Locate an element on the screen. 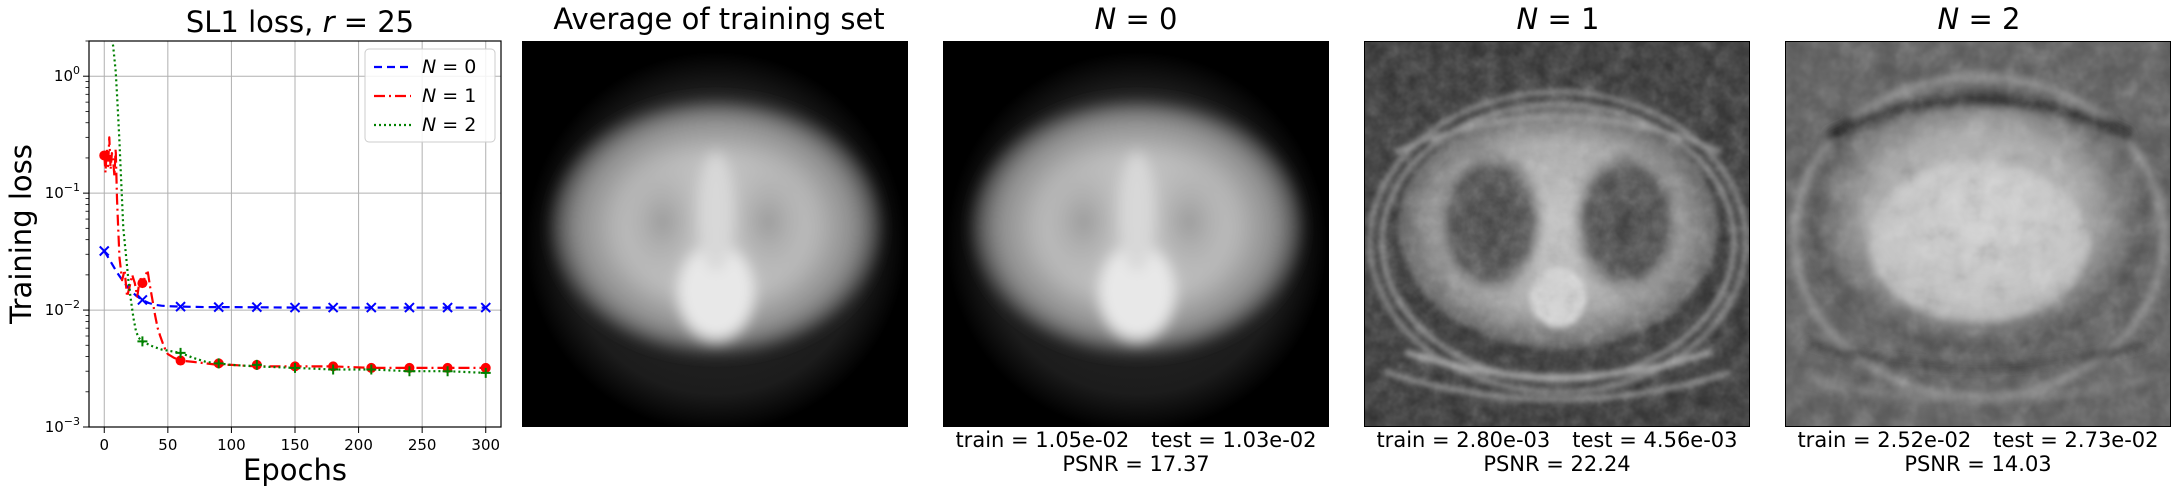  series-line-n0 is located at coordinates (294, 279).